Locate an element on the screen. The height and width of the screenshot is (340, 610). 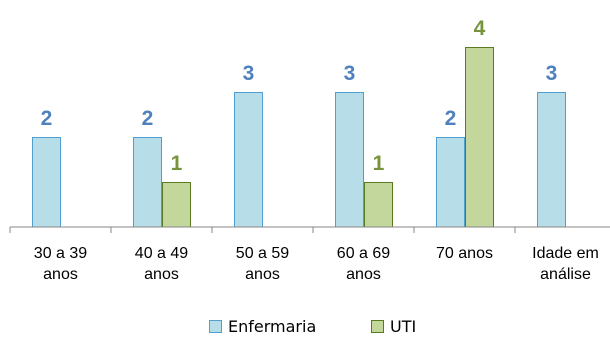
x-tick-label-3: 60 a 69 anos is located at coordinates (363, 264).